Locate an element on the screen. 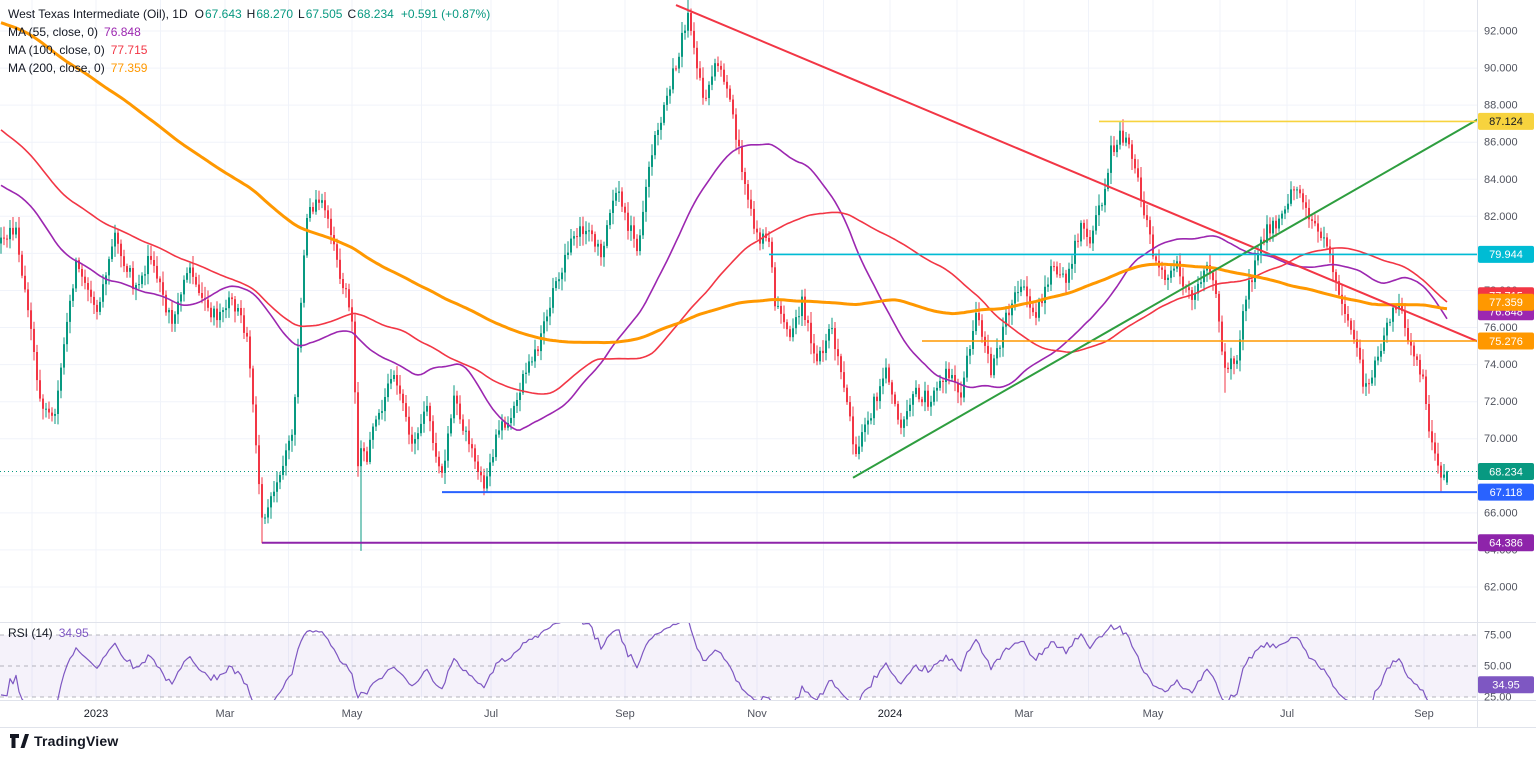  svg-text: 86.000 is located at coordinates (1501, 143).